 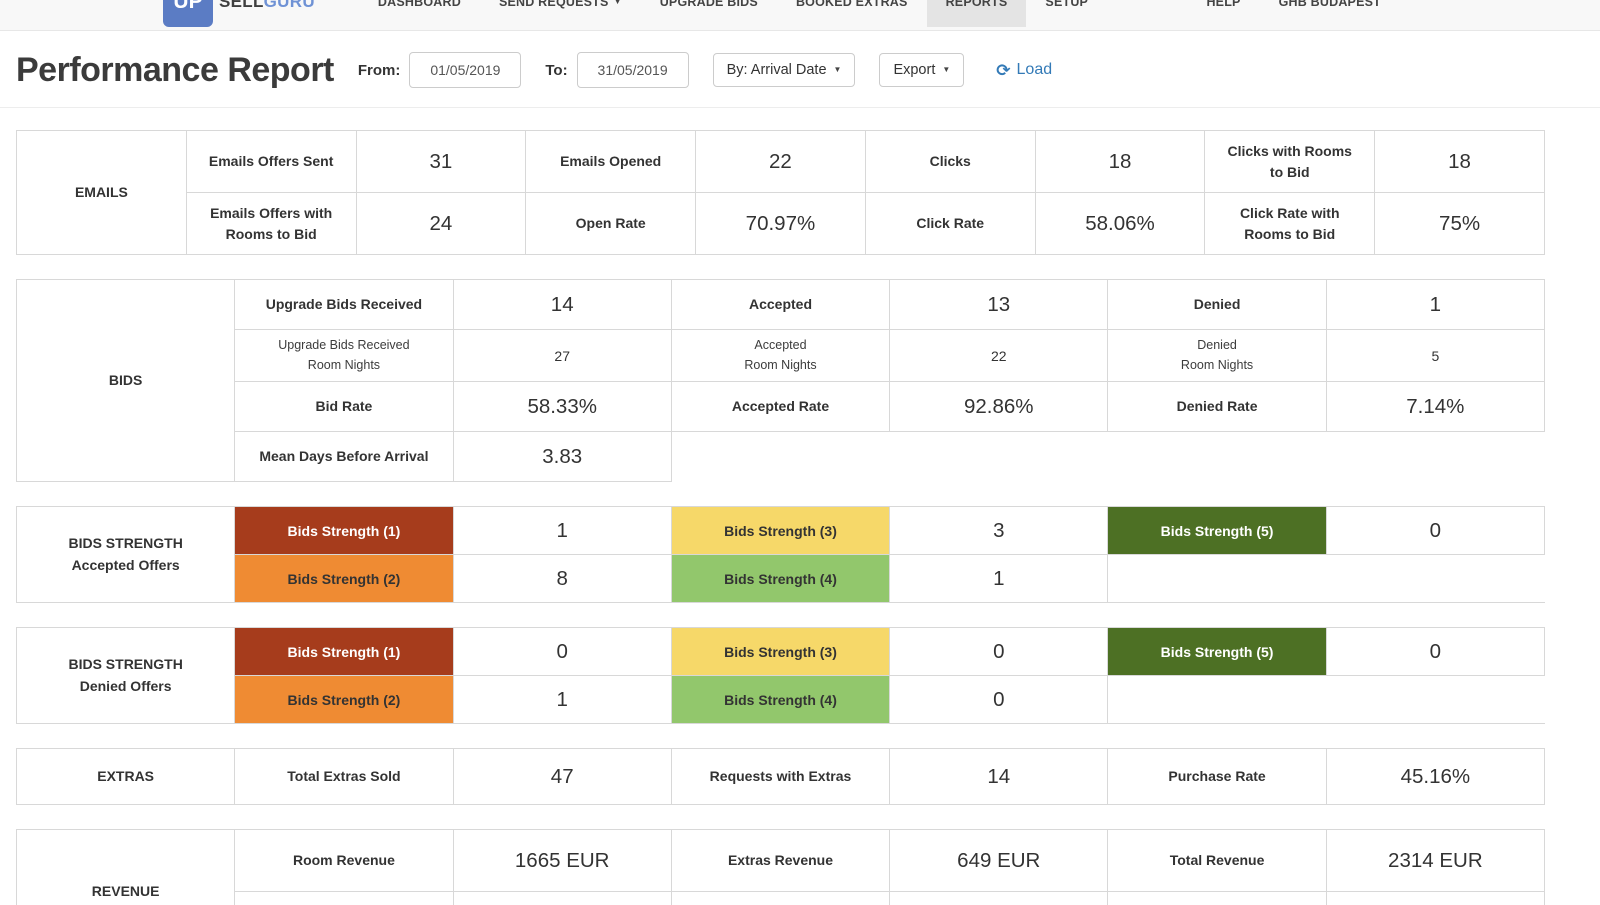 I want to click on nav-item-label: BOOKED EXTRAS, so click(x=851, y=4).